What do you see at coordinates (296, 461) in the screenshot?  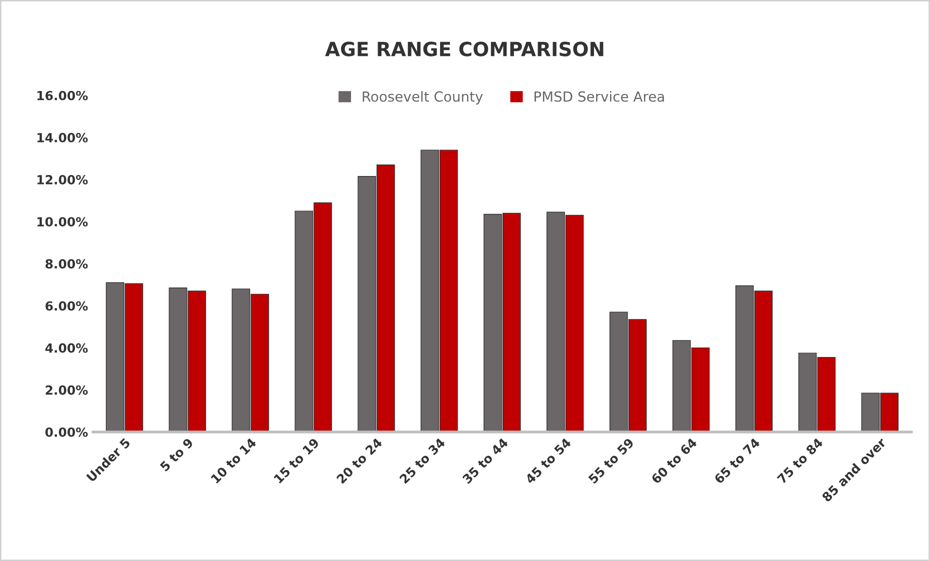 I see `x-tick-label: 15 to 19` at bounding box center [296, 461].